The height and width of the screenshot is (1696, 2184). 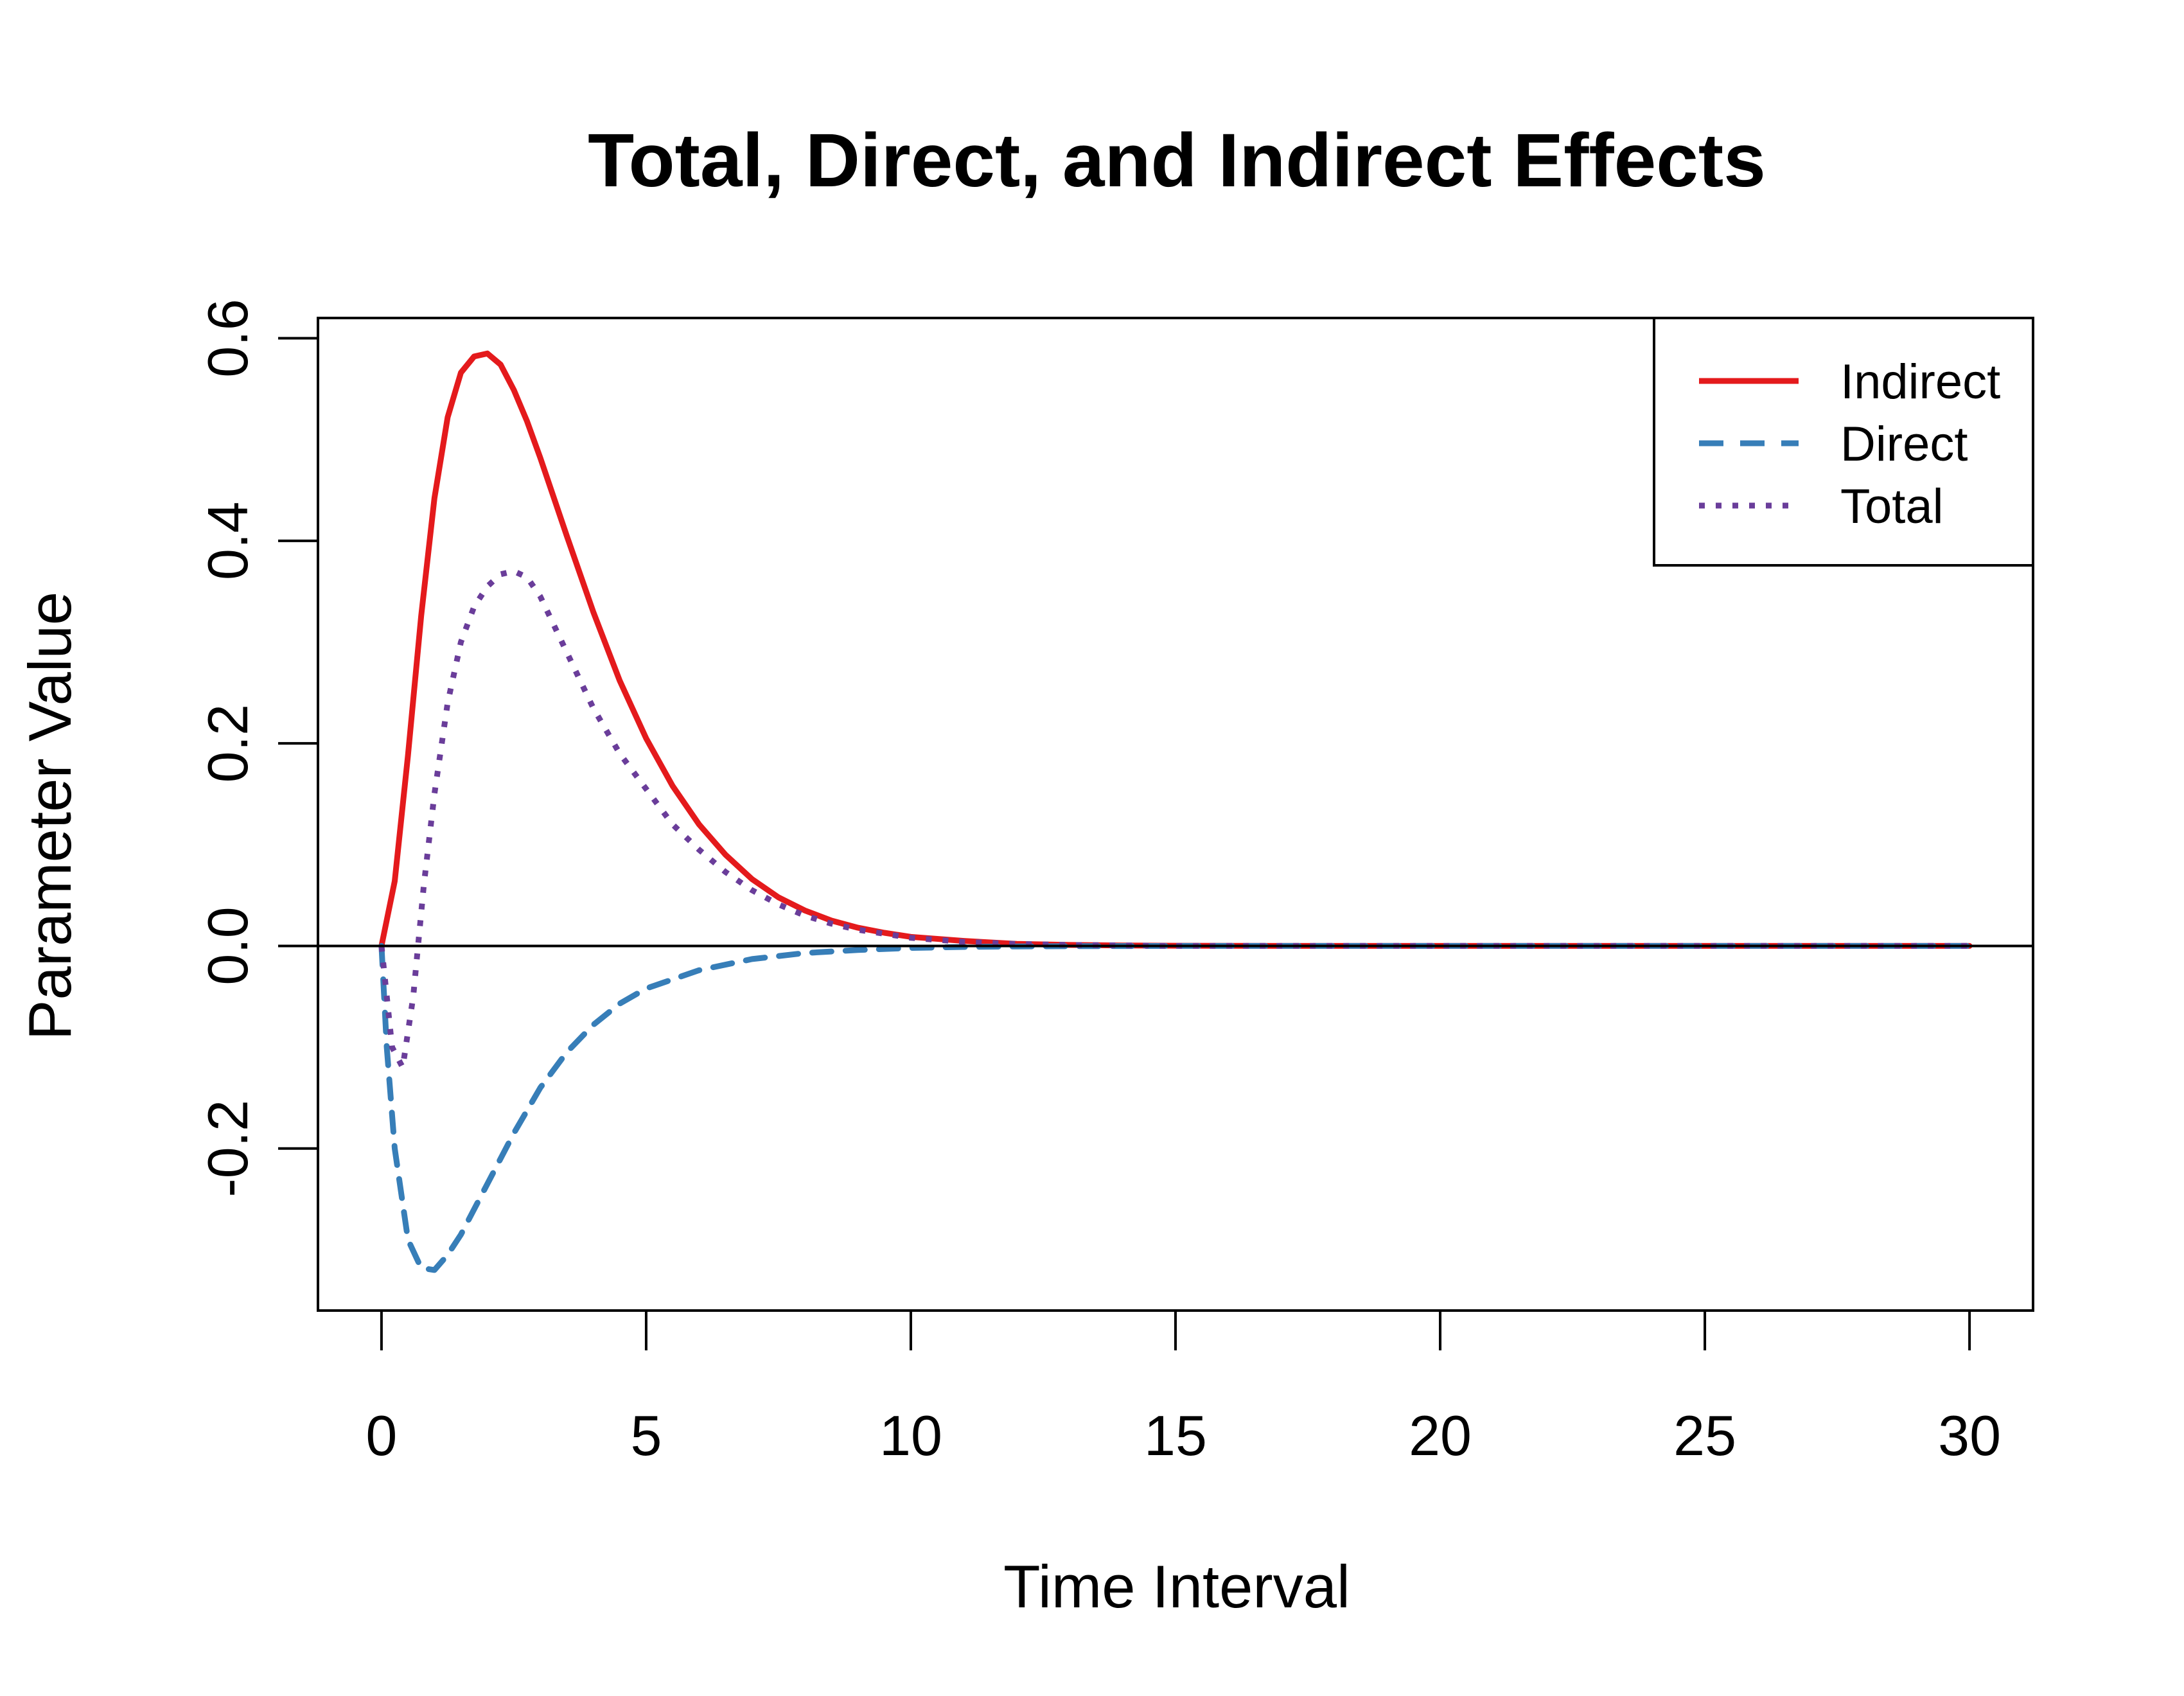 What do you see at coordinates (1176, 1587) in the screenshot?
I see `x-axis-label: Time Interval` at bounding box center [1176, 1587].